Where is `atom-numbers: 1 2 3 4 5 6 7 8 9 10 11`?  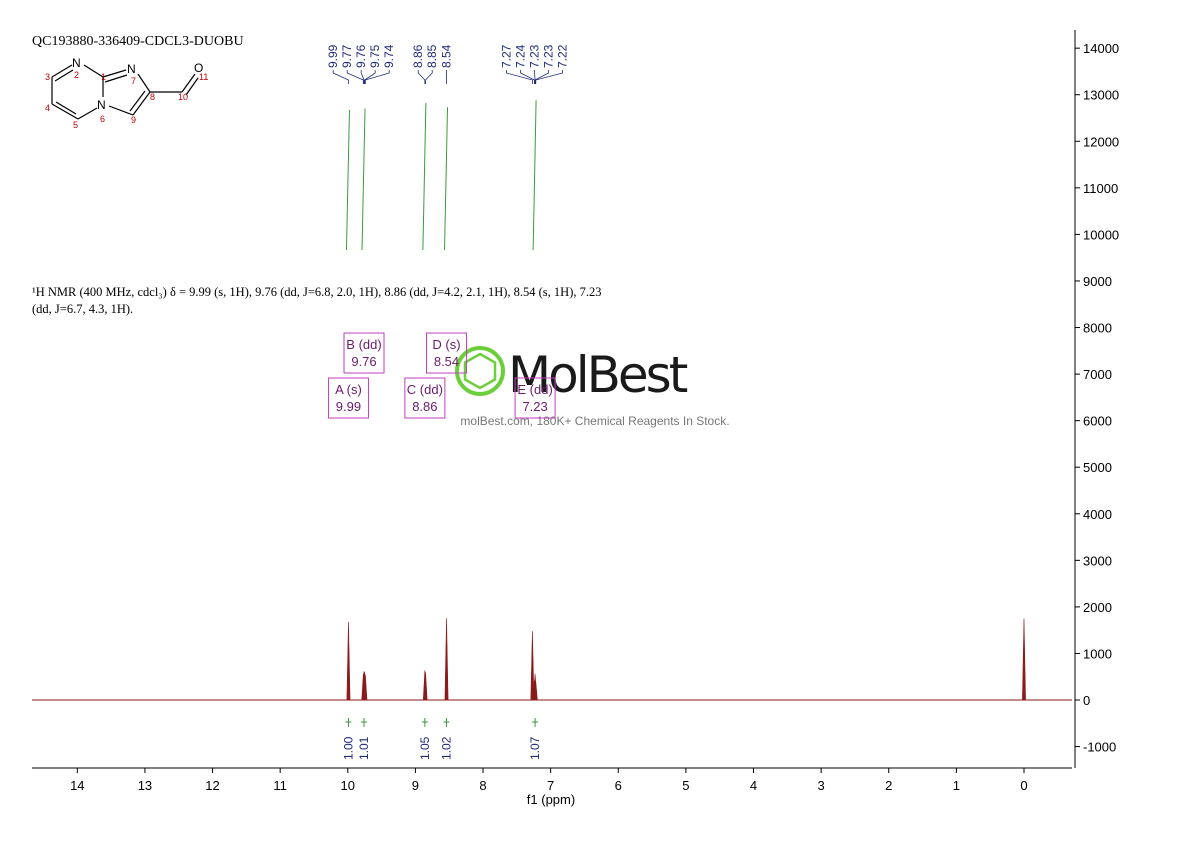 atom-numbers: 1 2 3 4 5 6 7 8 9 10 11 is located at coordinates (126, 100).